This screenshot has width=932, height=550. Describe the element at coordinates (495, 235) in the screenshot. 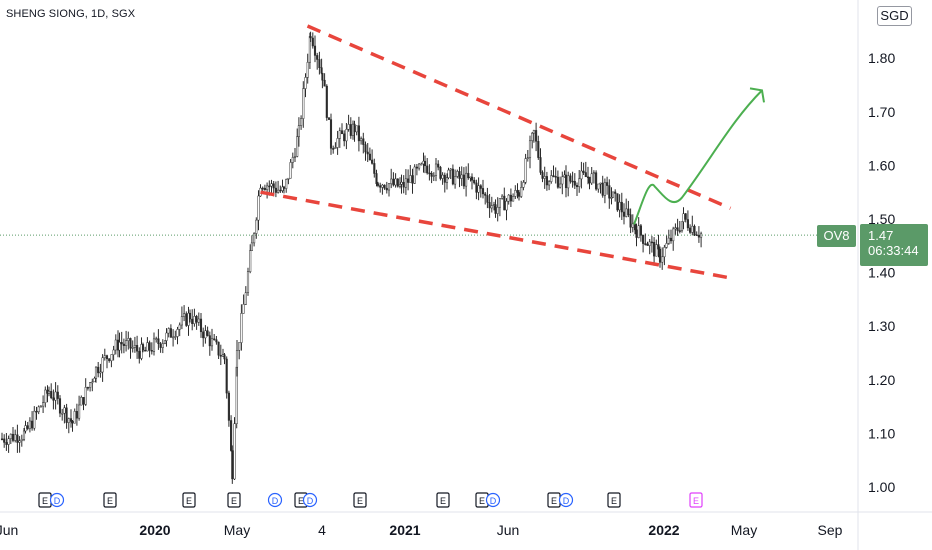

I see `trend-line-lower` at that location.